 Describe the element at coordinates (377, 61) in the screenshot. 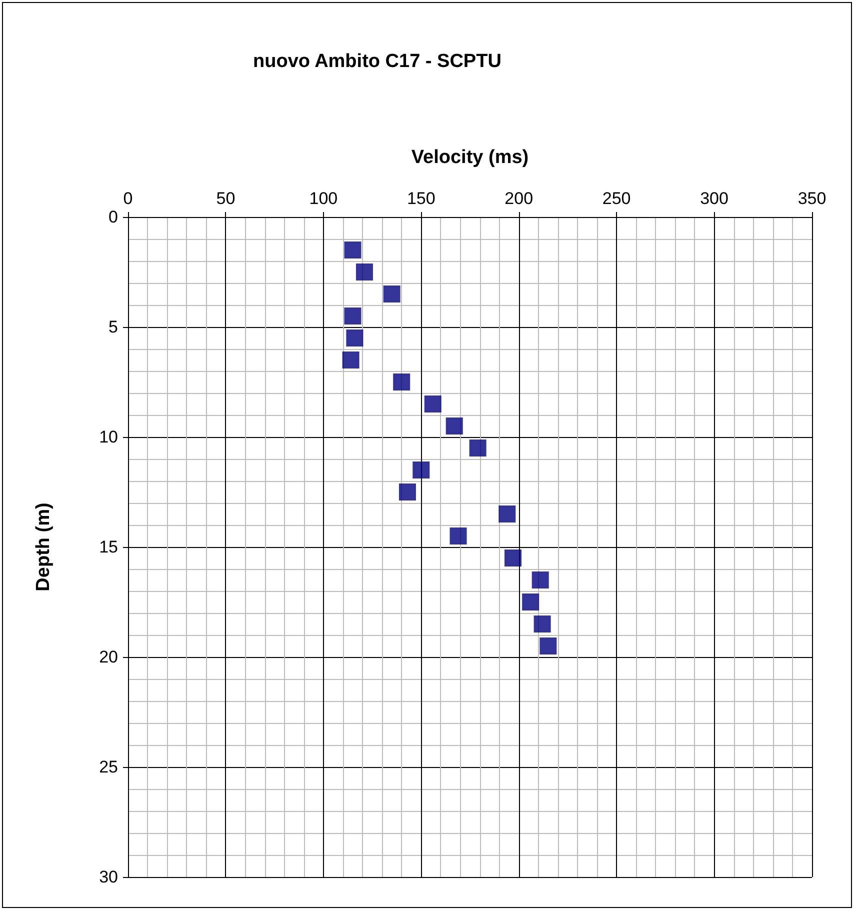

I see `chart-title: nuovo Ambito C17 - SCPTU` at that location.